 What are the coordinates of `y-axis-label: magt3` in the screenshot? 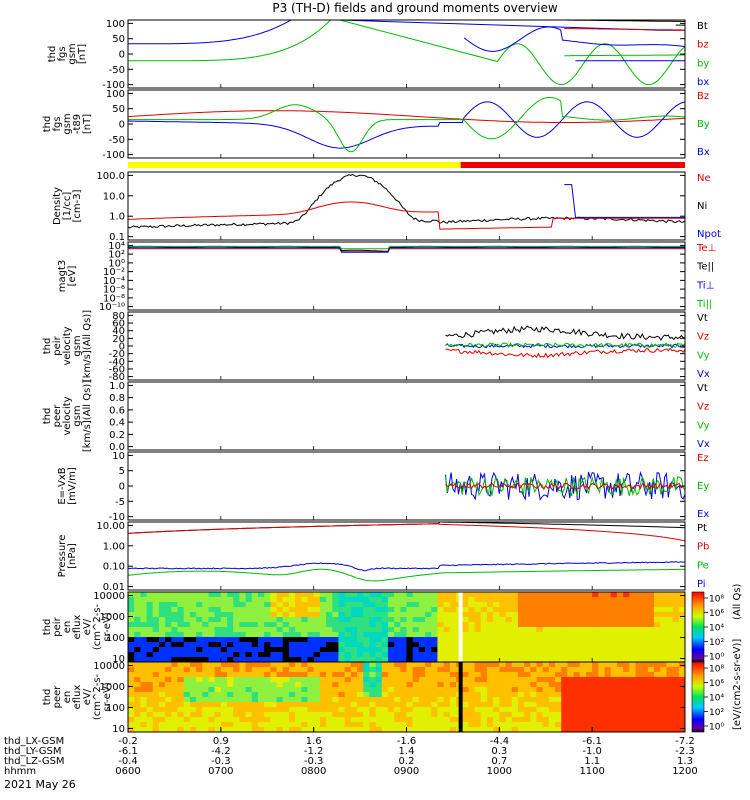 It's located at (62, 276).